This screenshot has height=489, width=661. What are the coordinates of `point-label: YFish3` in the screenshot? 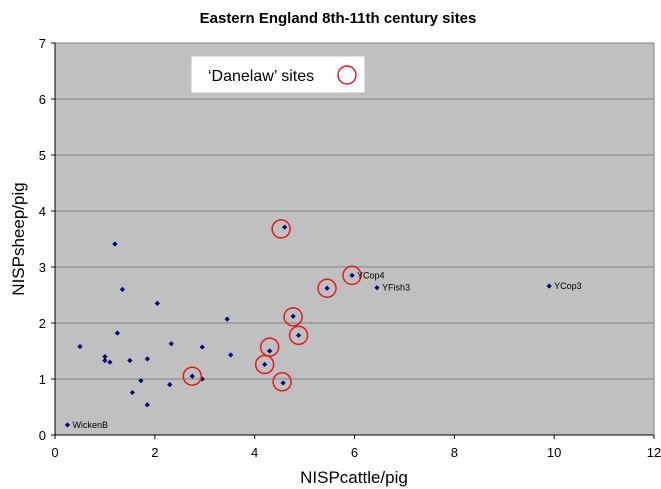 It's located at (396, 288).